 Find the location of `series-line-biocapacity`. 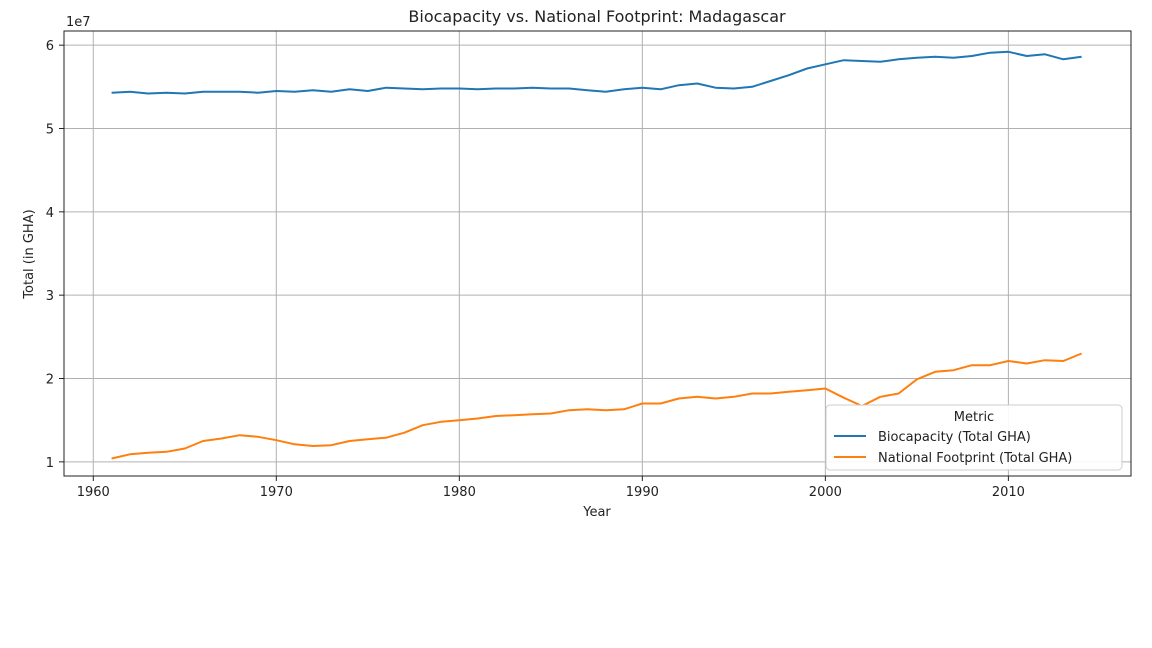

series-line-biocapacity is located at coordinates (596, 72).